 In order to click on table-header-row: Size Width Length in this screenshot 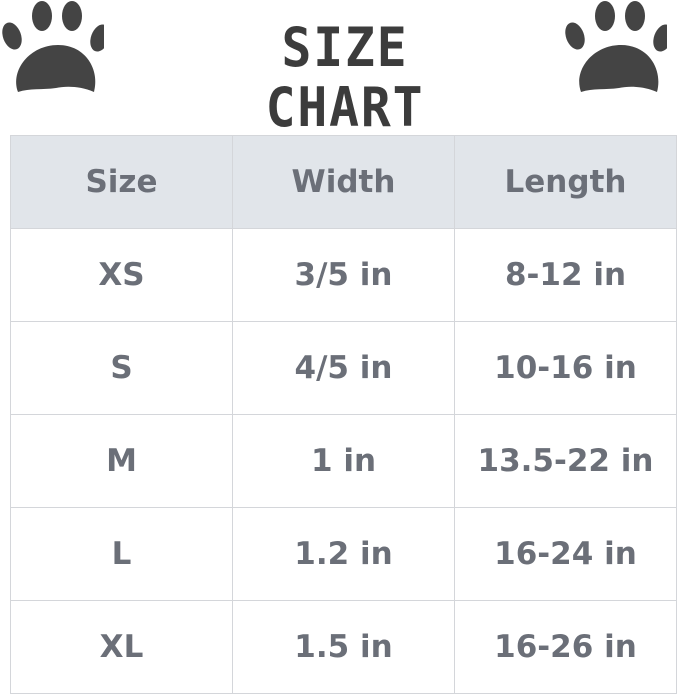, I will do `click(343, 182)`.